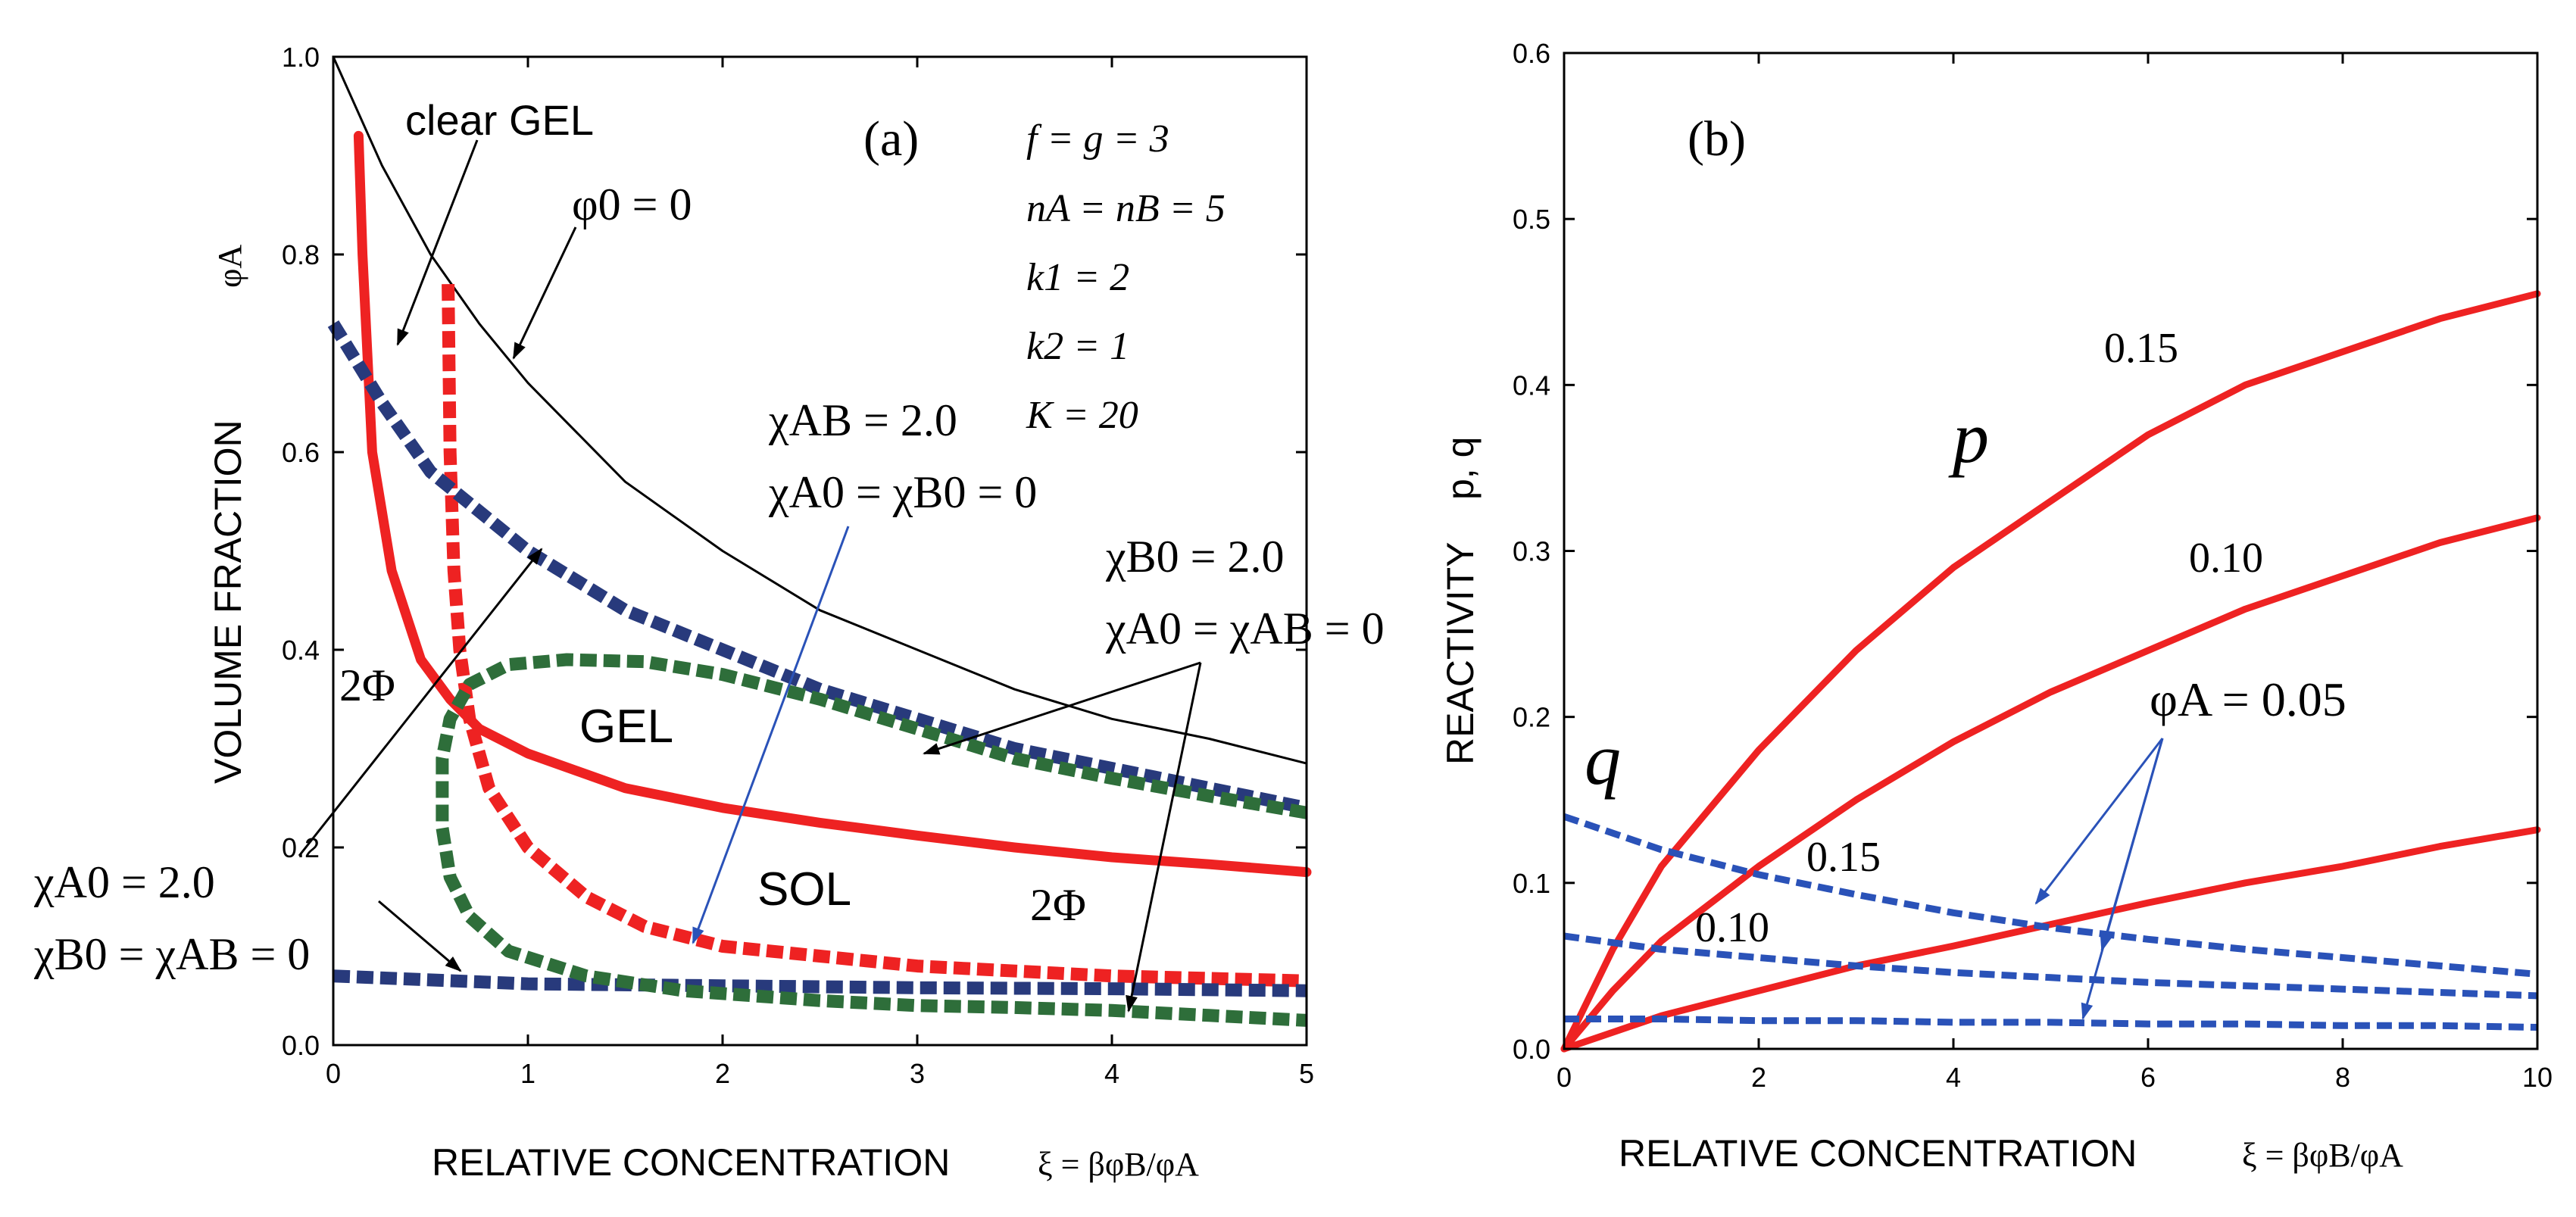 The width and height of the screenshot is (2576, 1217). What do you see at coordinates (544, 293) in the screenshot?
I see `arrow-phi0-zero` at bounding box center [544, 293].